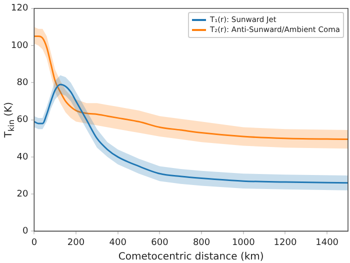  Describe the element at coordinates (191, 257) in the screenshot. I see `x-axis-title: Cometocentric distance (km)` at that location.